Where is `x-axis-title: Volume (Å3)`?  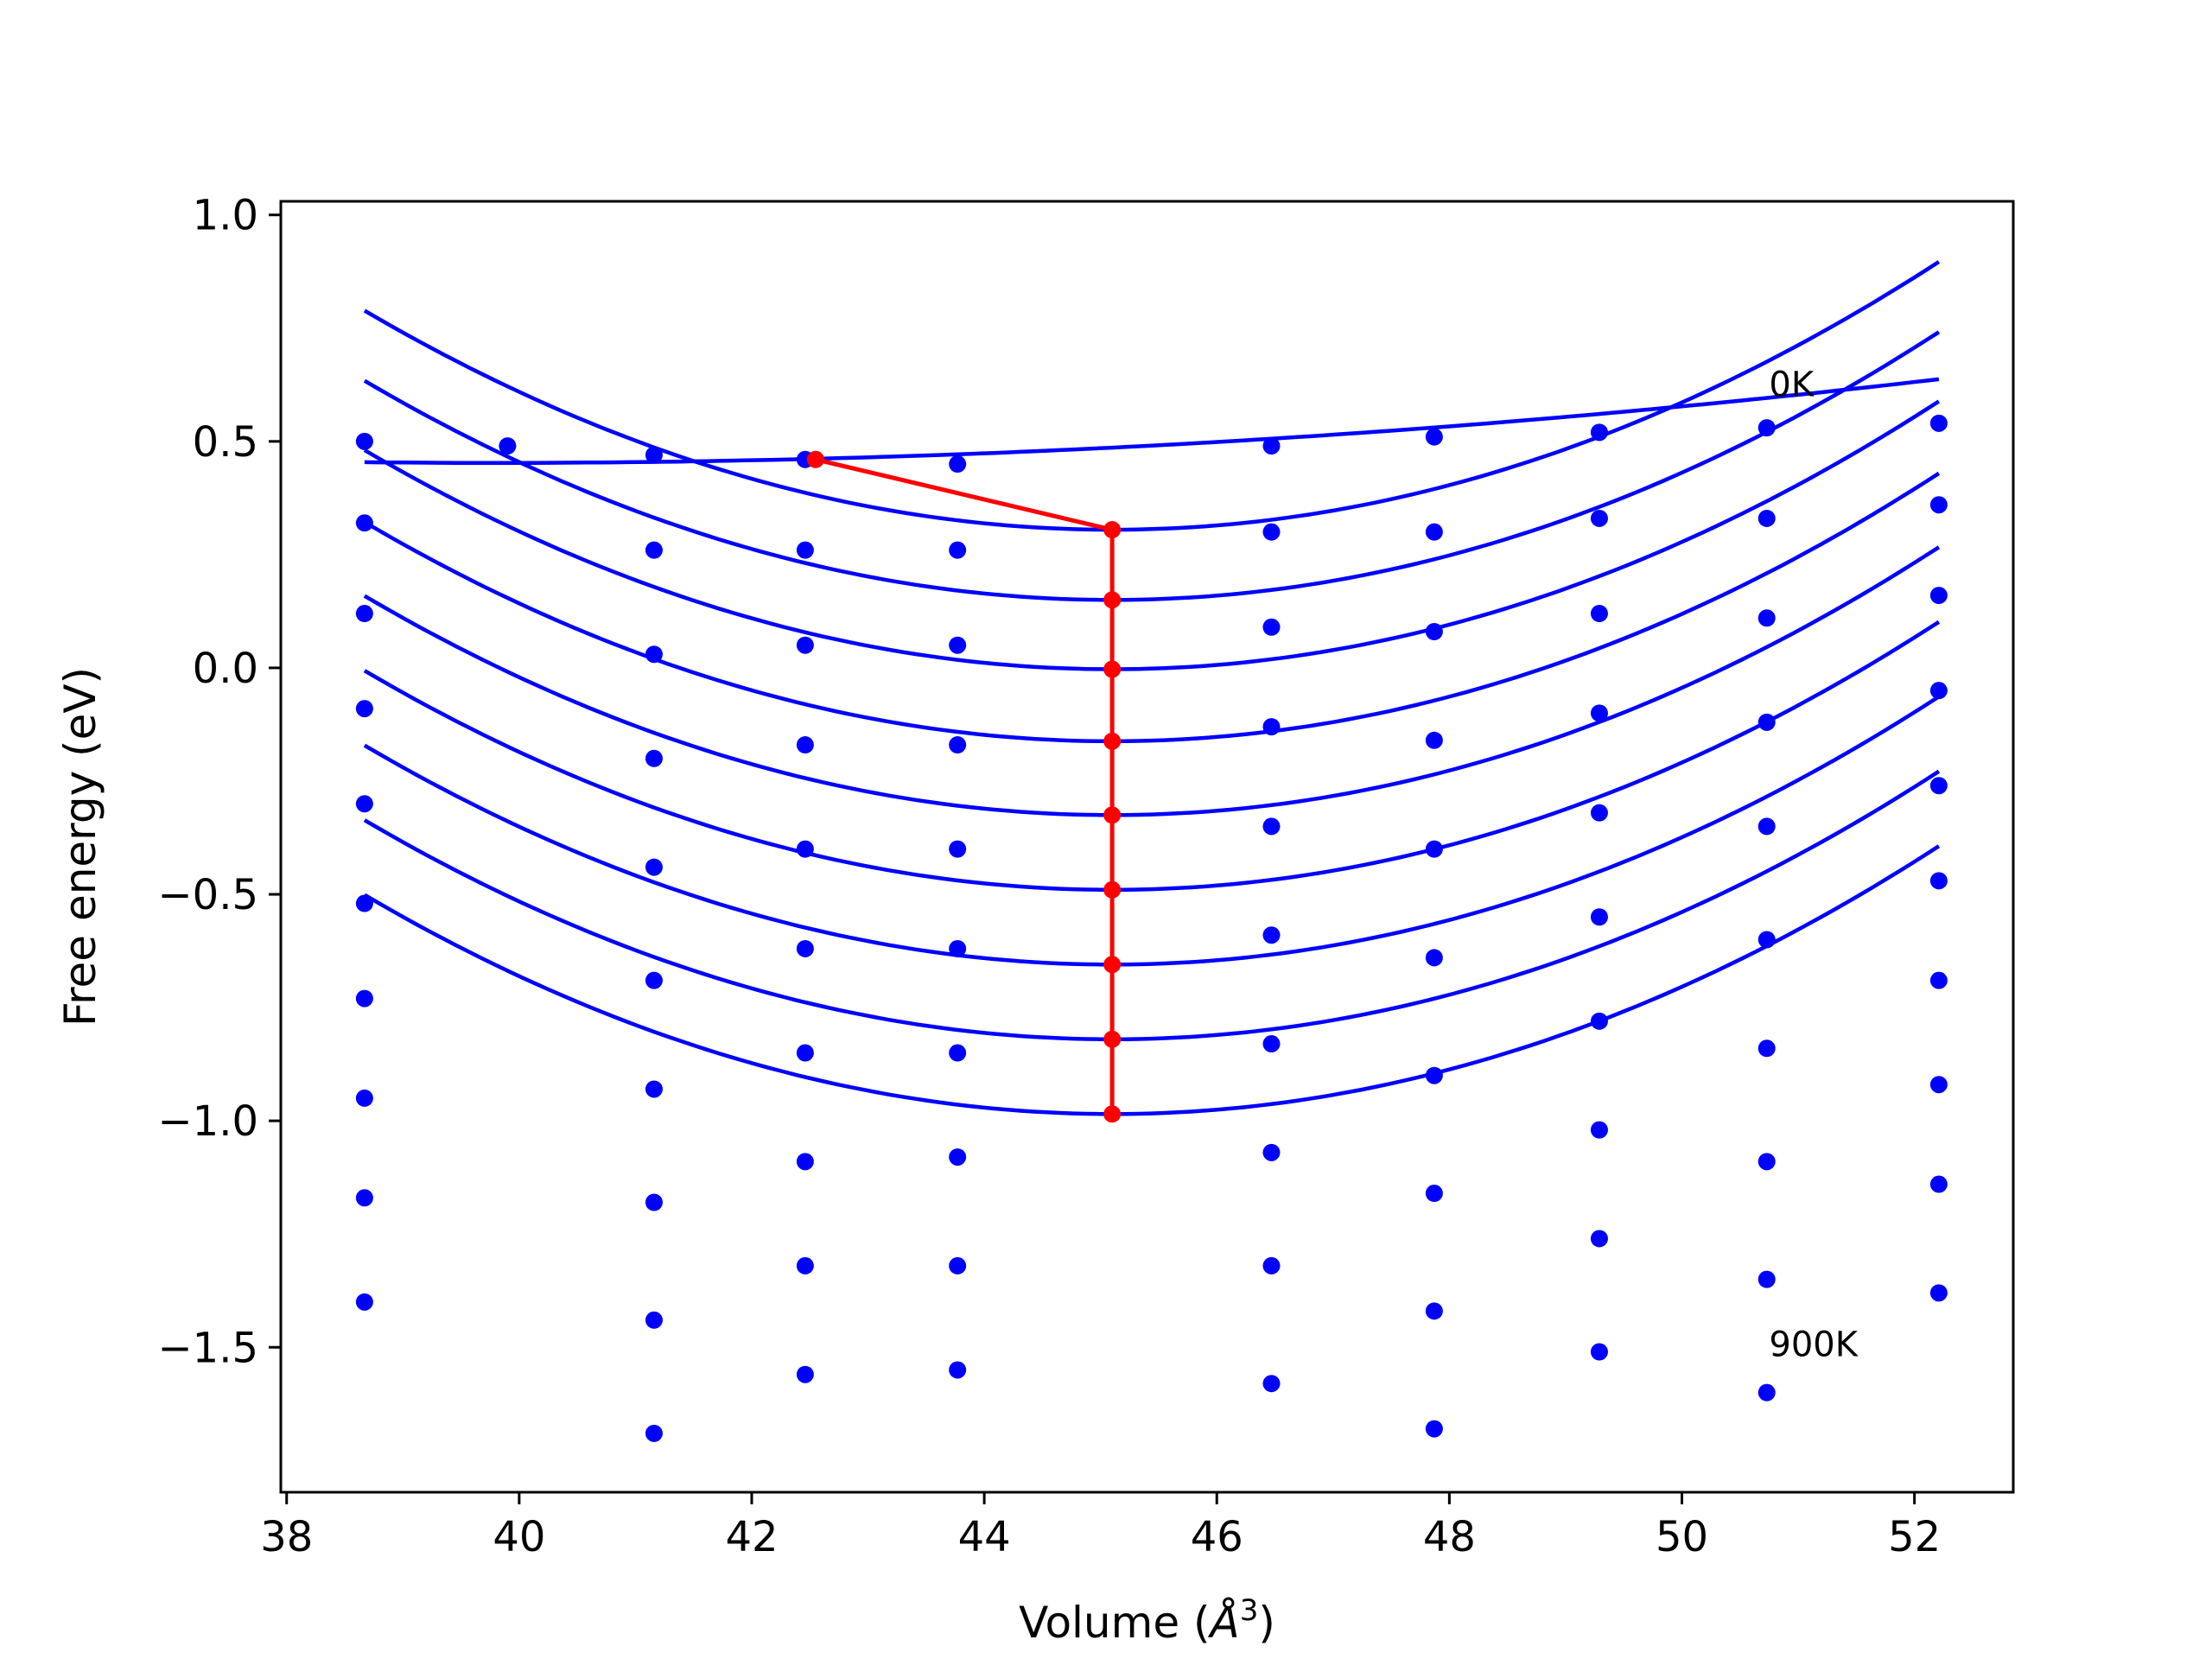 x-axis-title: Volume (Å3) is located at coordinates (1147, 1620).